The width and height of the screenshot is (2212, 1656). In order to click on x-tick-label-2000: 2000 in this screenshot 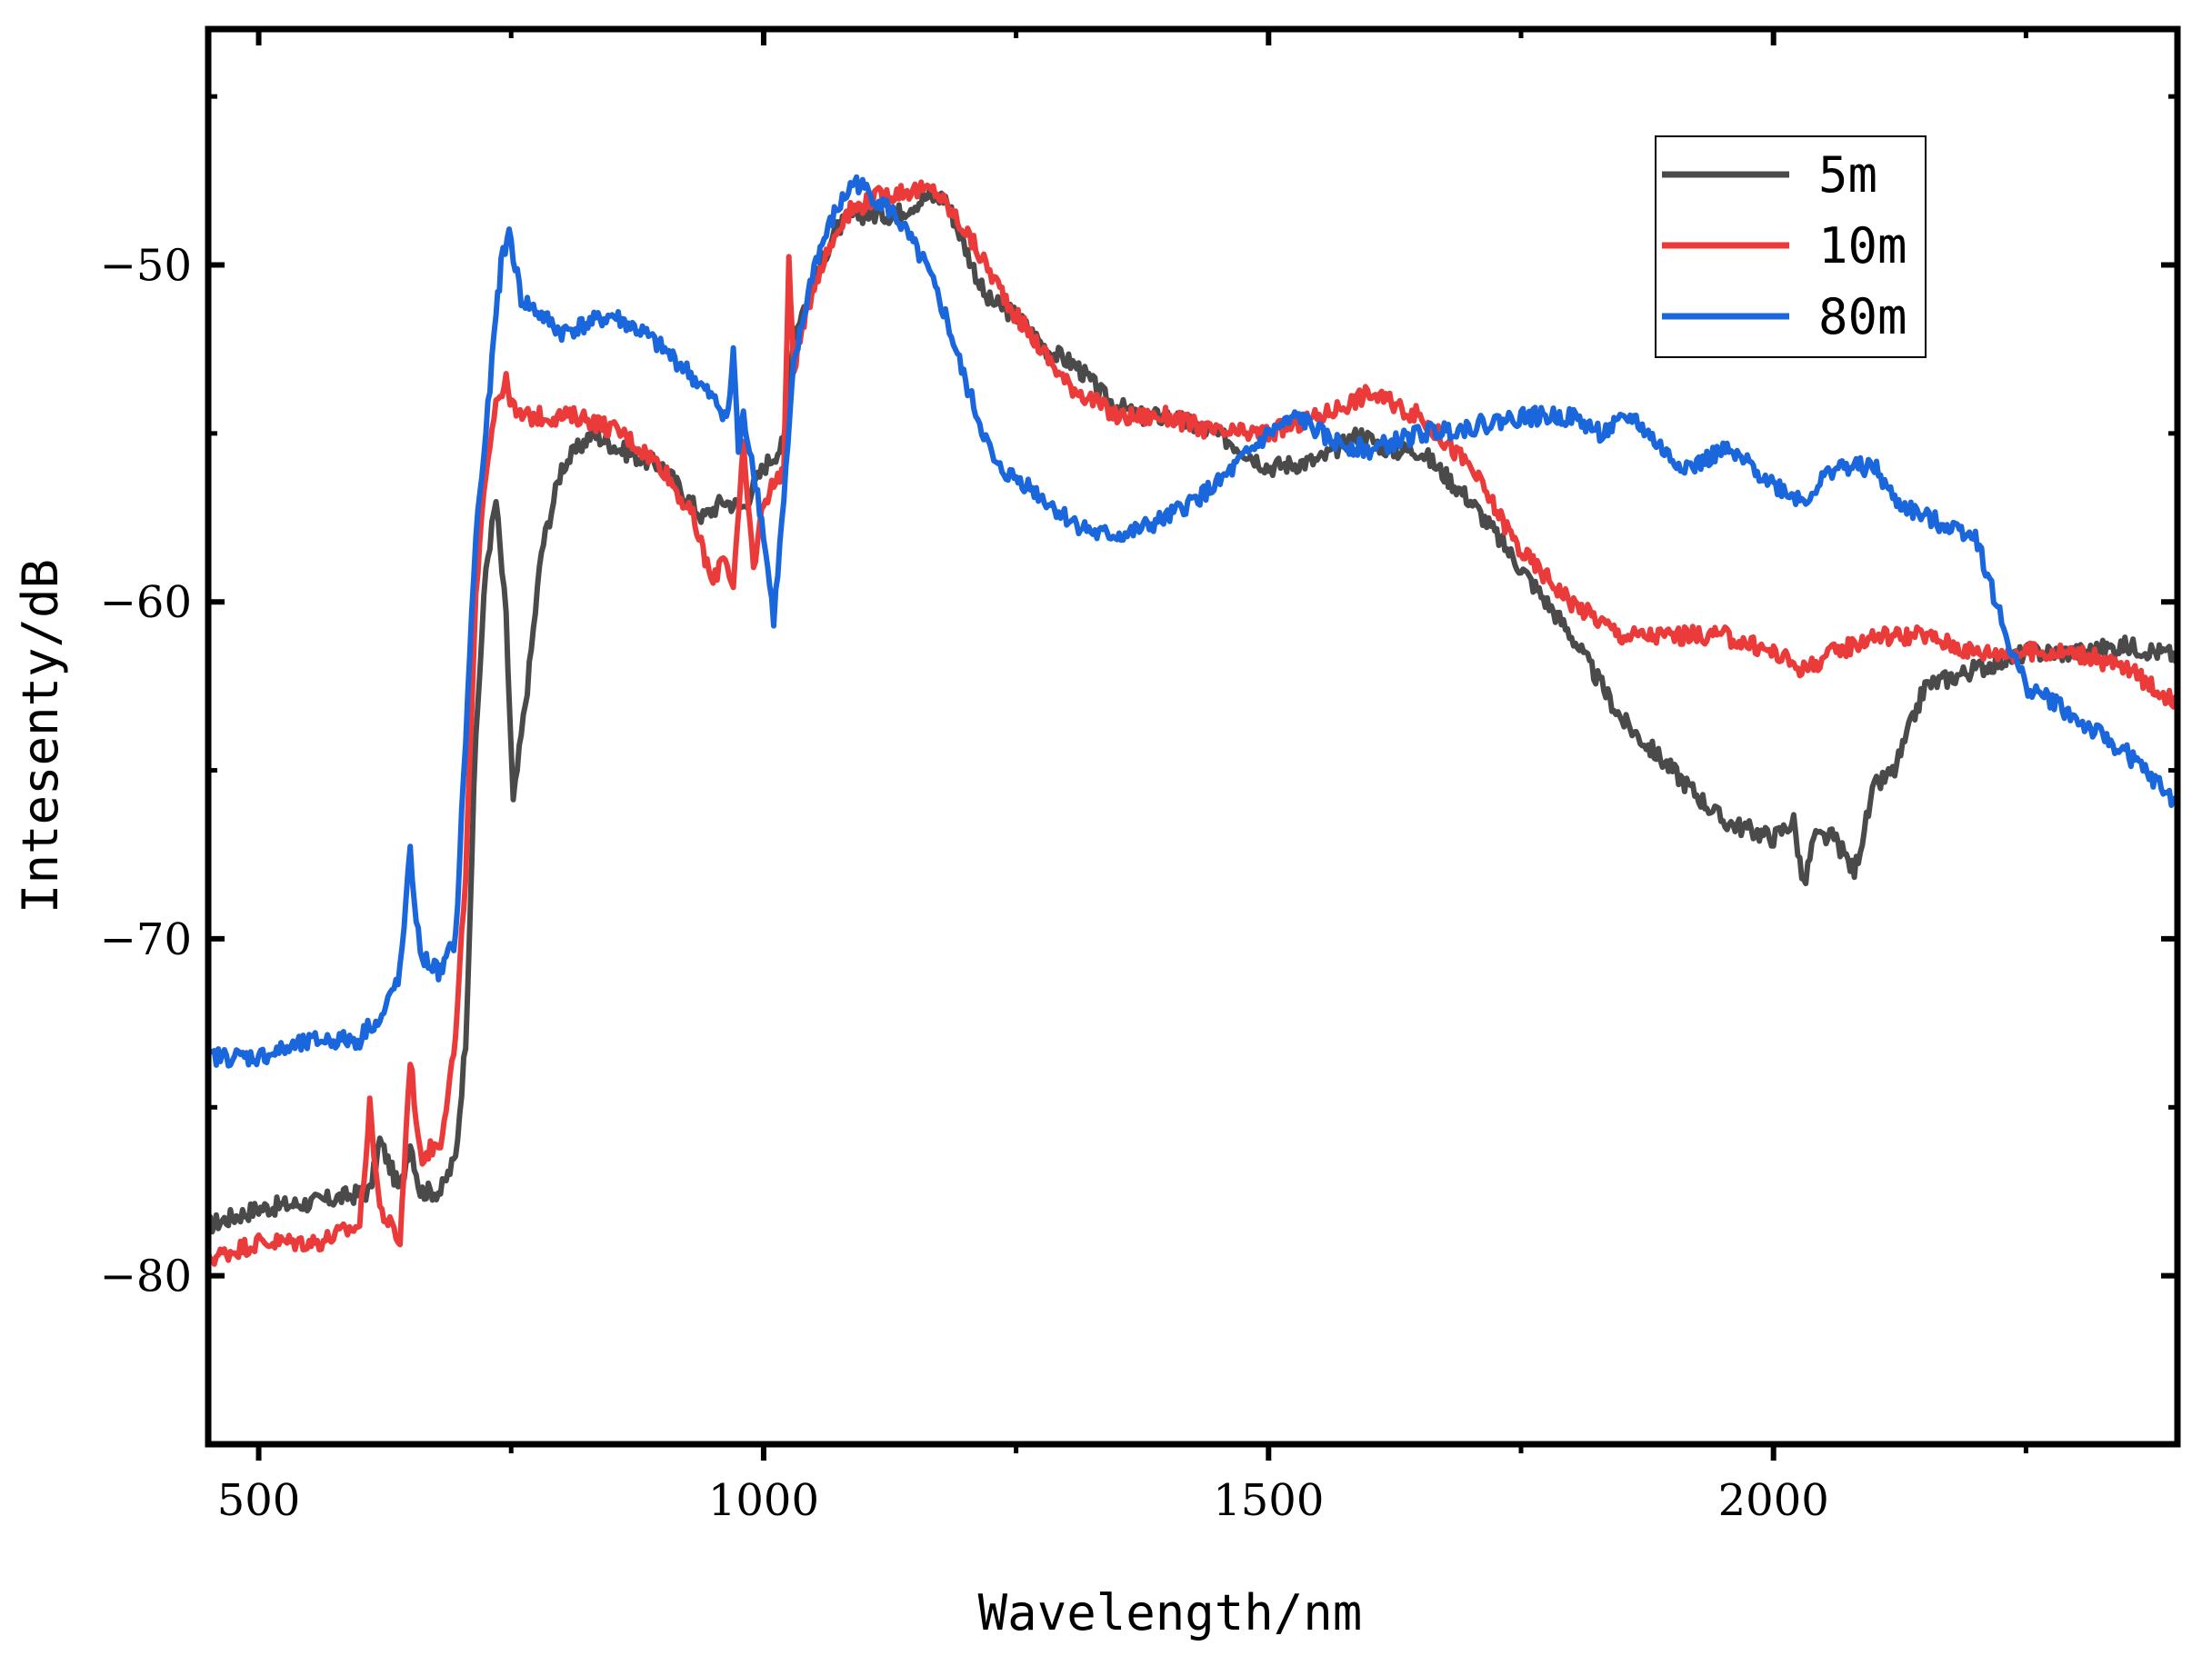, I will do `click(1773, 1500)`.